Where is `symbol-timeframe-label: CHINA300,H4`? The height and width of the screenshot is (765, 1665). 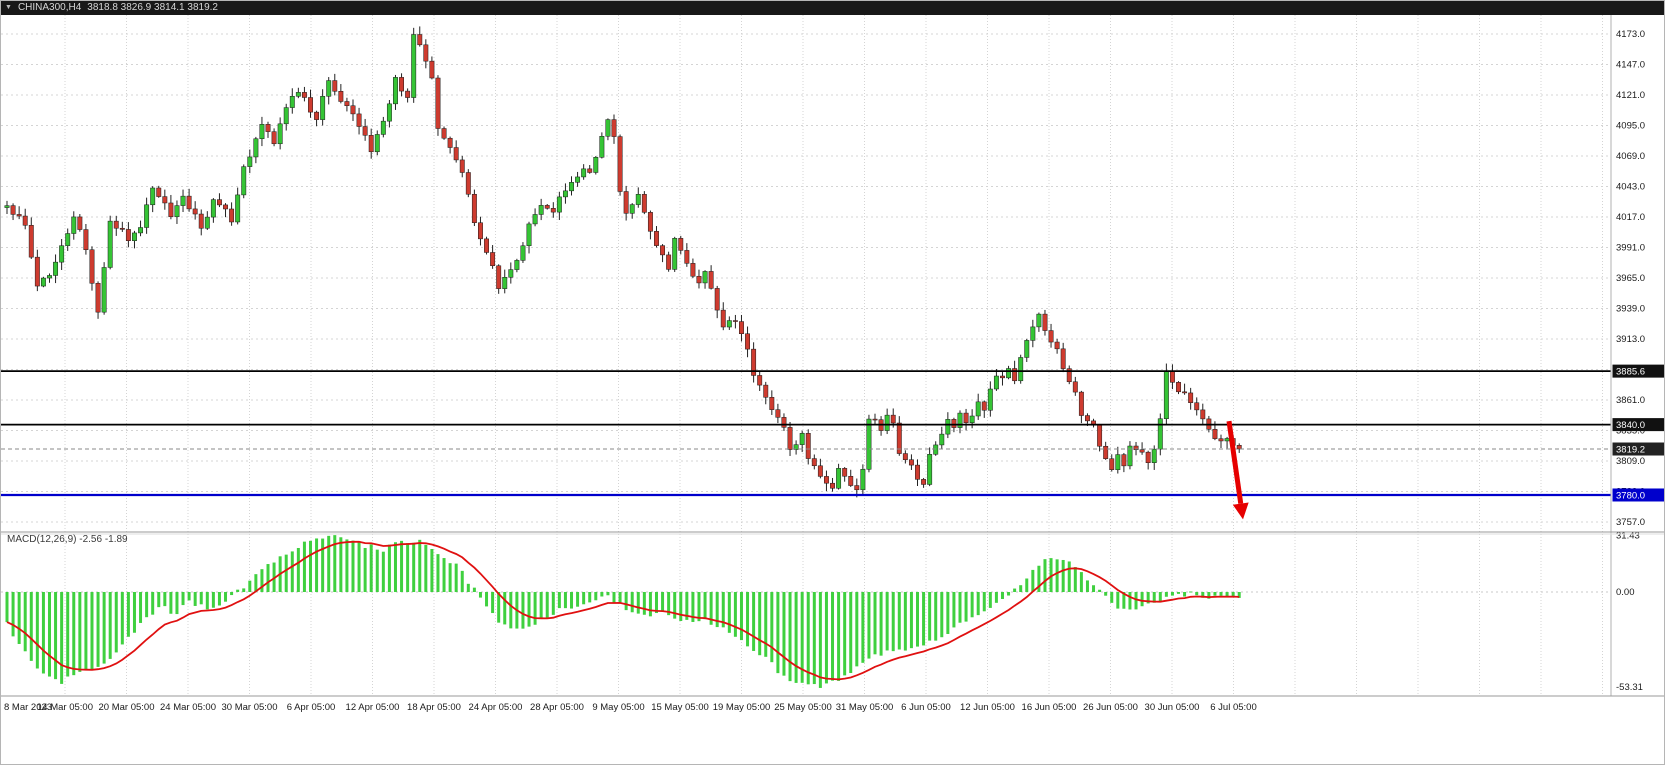
symbol-timeframe-label: CHINA300,H4 is located at coordinates (49, 7).